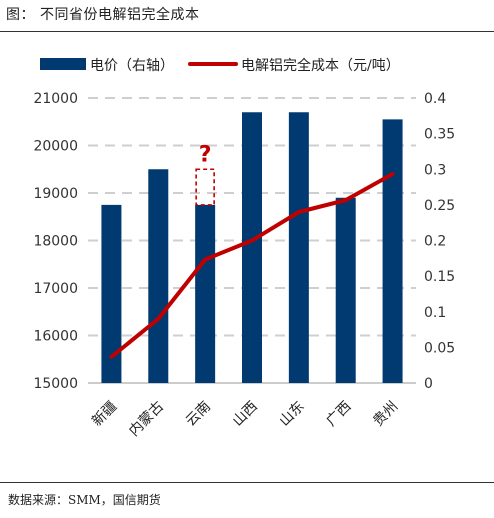  What do you see at coordinates (428, 384) in the screenshot?
I see `right-tick-label: 0` at bounding box center [428, 384].